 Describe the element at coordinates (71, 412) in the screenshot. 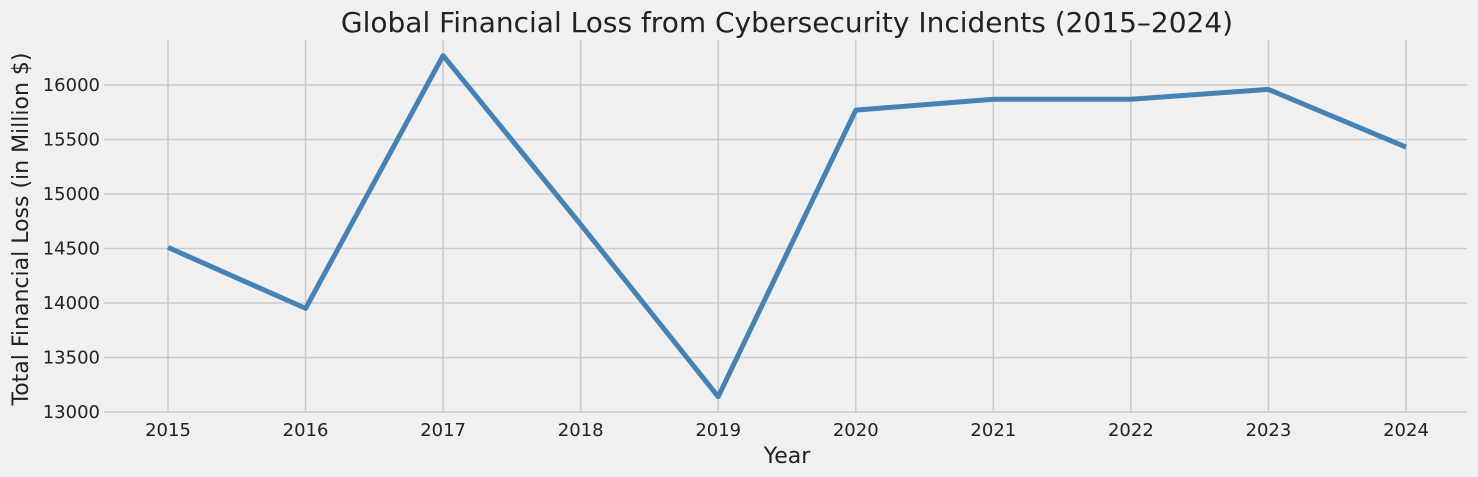

I see `y-tick-label: 13000` at that location.